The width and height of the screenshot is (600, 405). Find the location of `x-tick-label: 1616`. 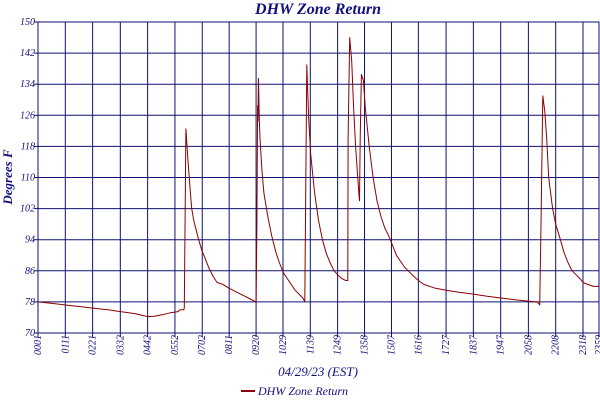

x-tick-label: 1616 is located at coordinates (418, 345).